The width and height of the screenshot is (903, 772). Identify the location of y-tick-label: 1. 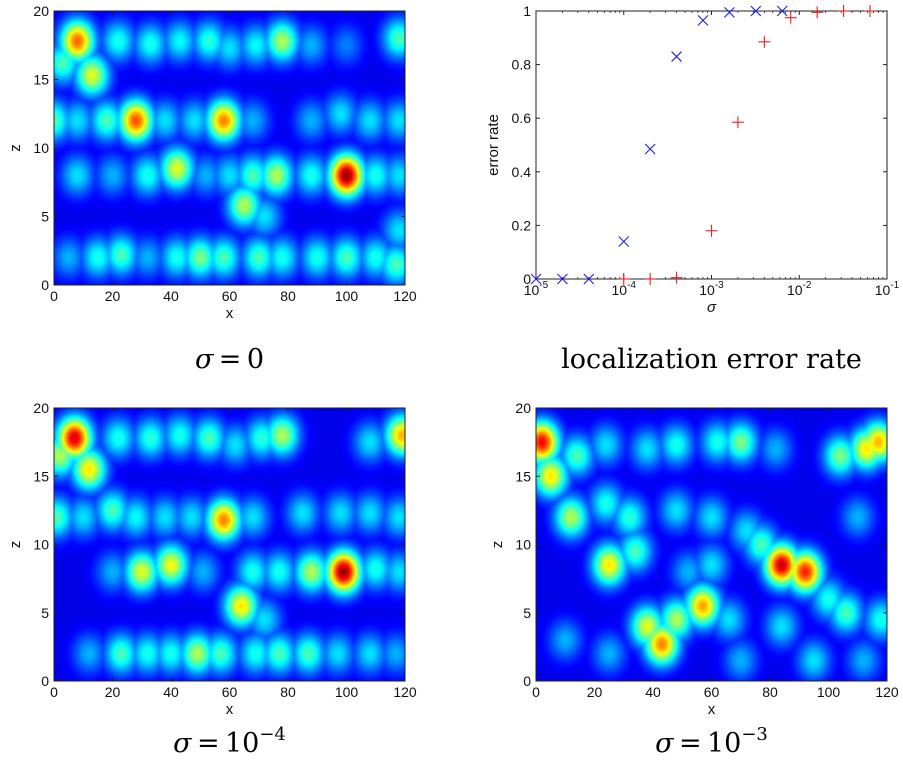
(527, 11).